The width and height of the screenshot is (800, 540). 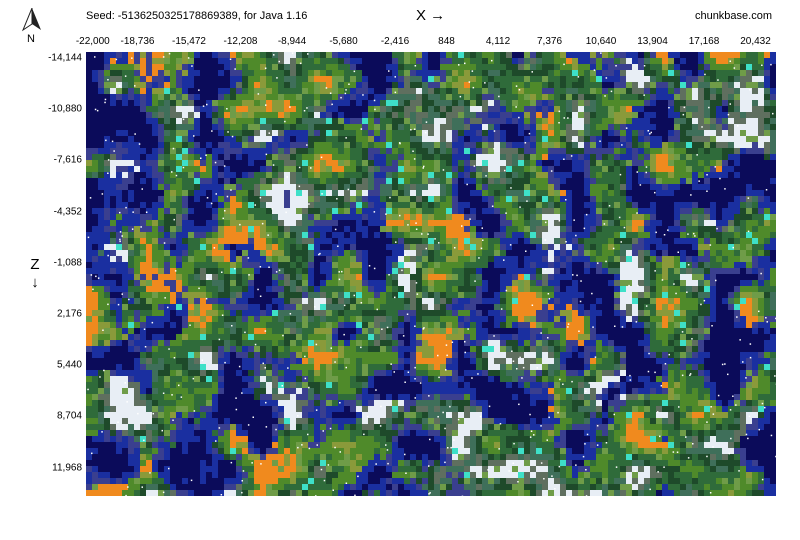 I want to click on z-tick-label: -10,880, so click(x=65, y=109).